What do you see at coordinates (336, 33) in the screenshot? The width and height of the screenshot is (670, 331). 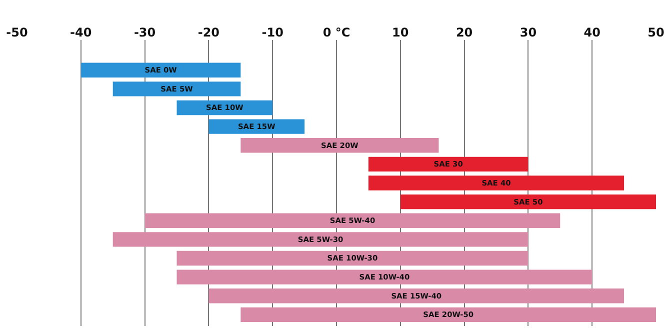 I see `x-tick-label: 0 °C` at bounding box center [336, 33].